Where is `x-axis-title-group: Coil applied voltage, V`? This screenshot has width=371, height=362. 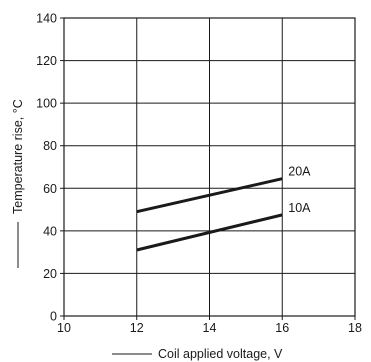 x-axis-title-group: Coil applied voltage, V is located at coordinates (197, 354).